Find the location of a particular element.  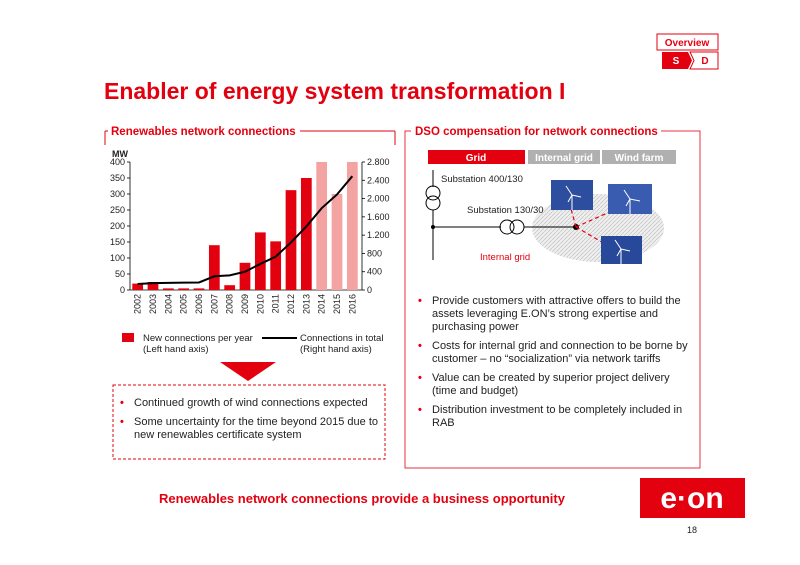

y2-tick-label: 2.800 is located at coordinates (378, 162).